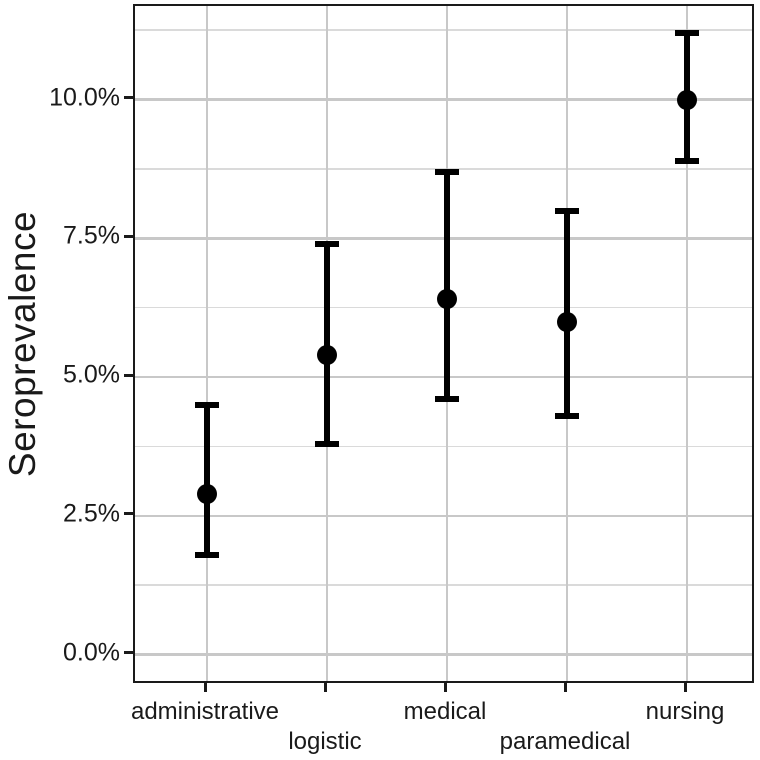 The image size is (760, 760). I want to click on x-tick-label: medical, so click(445, 711).